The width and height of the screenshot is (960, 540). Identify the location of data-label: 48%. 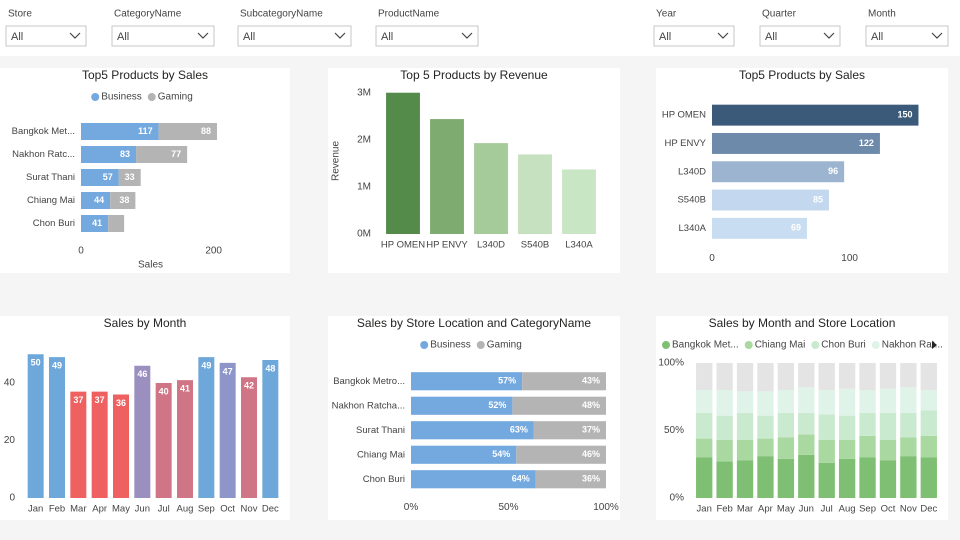
(591, 405).